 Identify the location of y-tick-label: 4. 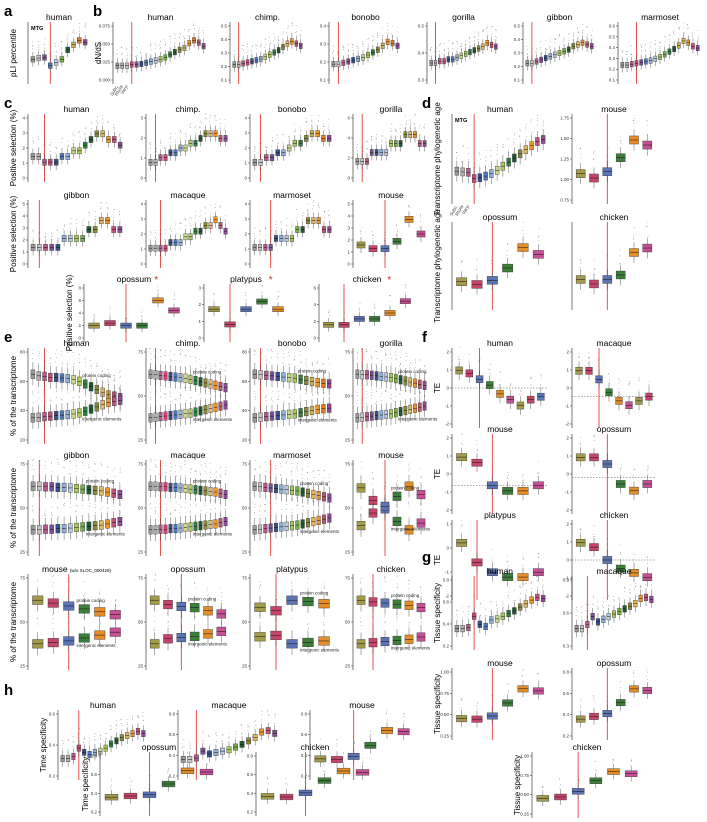
(348, 216).